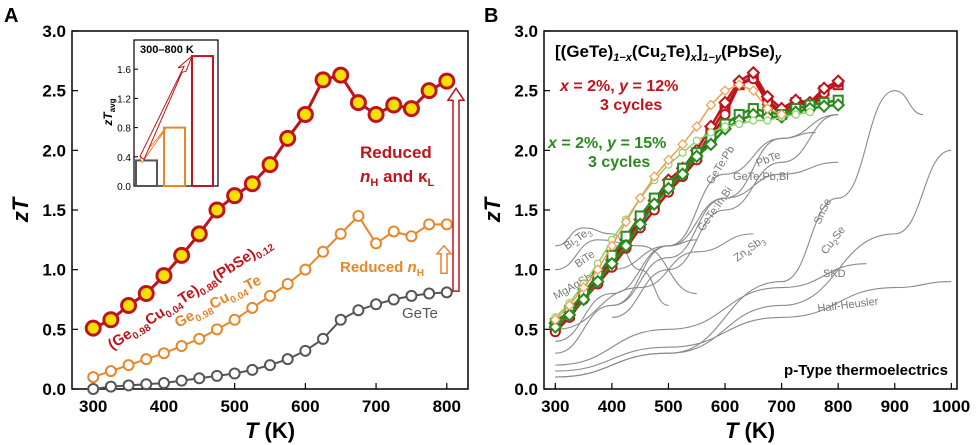  I want to click on title-part-h: 1−y, so click(712, 58).